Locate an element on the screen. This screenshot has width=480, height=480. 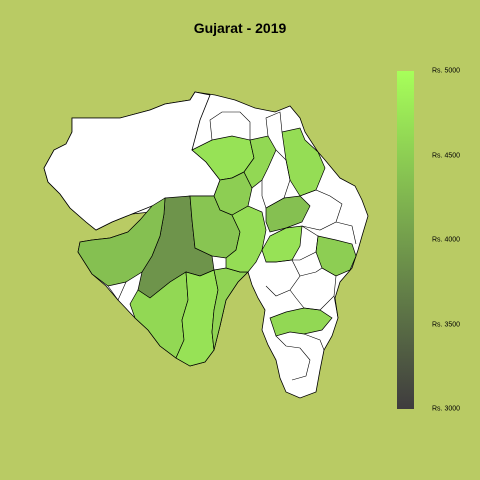
map-title: Gujarat - 2019 is located at coordinates (240, 28).